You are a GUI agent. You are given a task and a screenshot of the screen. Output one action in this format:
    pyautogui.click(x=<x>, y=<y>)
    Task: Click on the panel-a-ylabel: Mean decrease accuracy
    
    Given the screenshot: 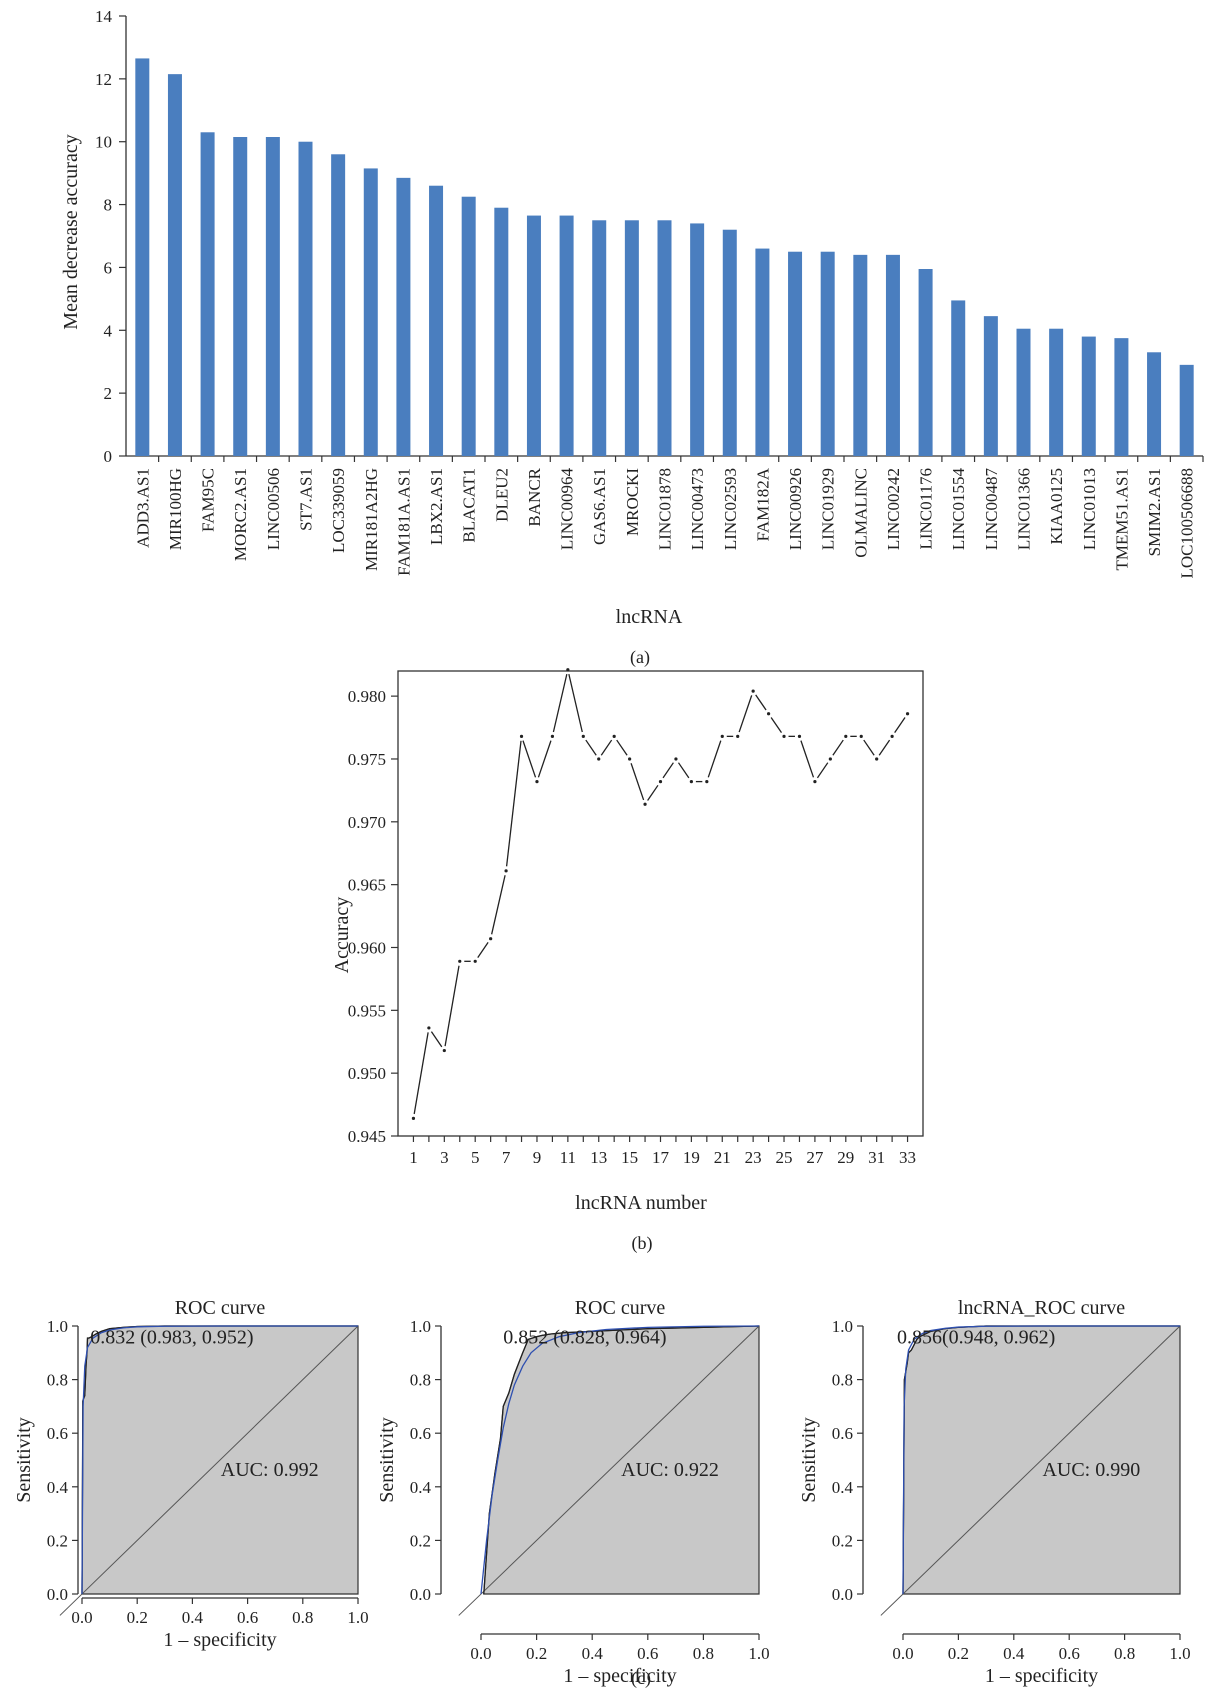 What is the action you would take?
    pyautogui.click(x=71, y=231)
    